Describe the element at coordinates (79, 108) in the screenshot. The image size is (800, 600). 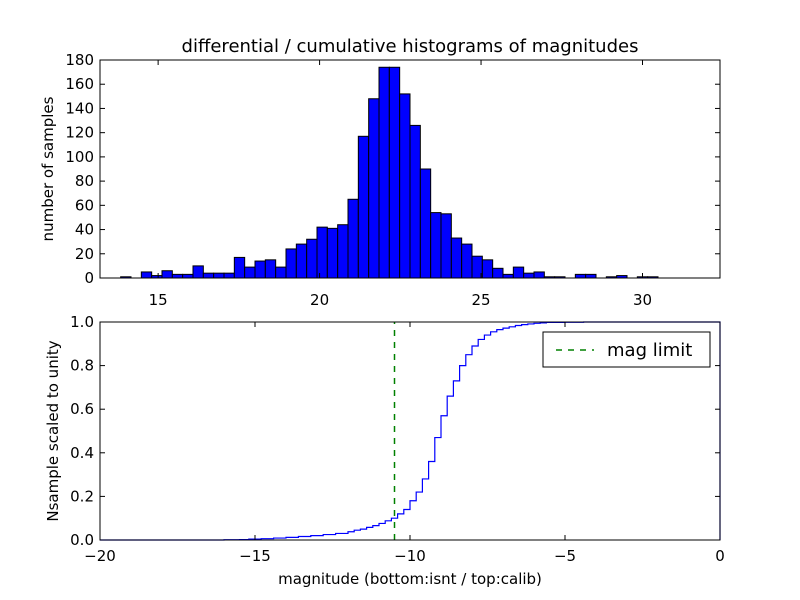
I see `y-tick-label: 140` at that location.